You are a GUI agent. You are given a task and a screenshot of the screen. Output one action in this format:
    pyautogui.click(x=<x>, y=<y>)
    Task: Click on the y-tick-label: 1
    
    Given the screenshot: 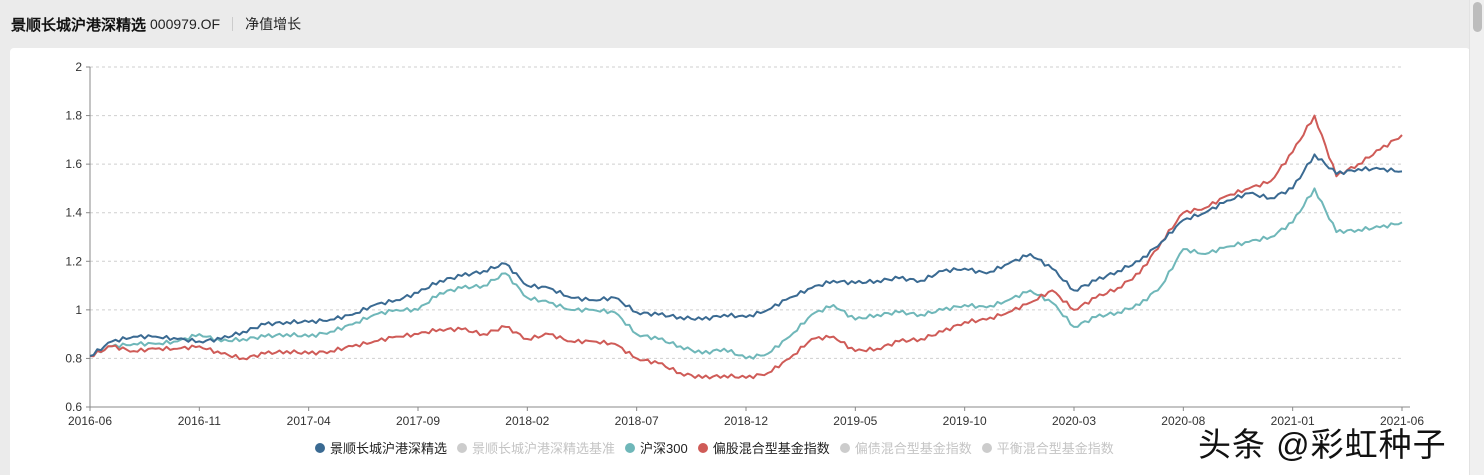 What is the action you would take?
    pyautogui.click(x=78, y=310)
    